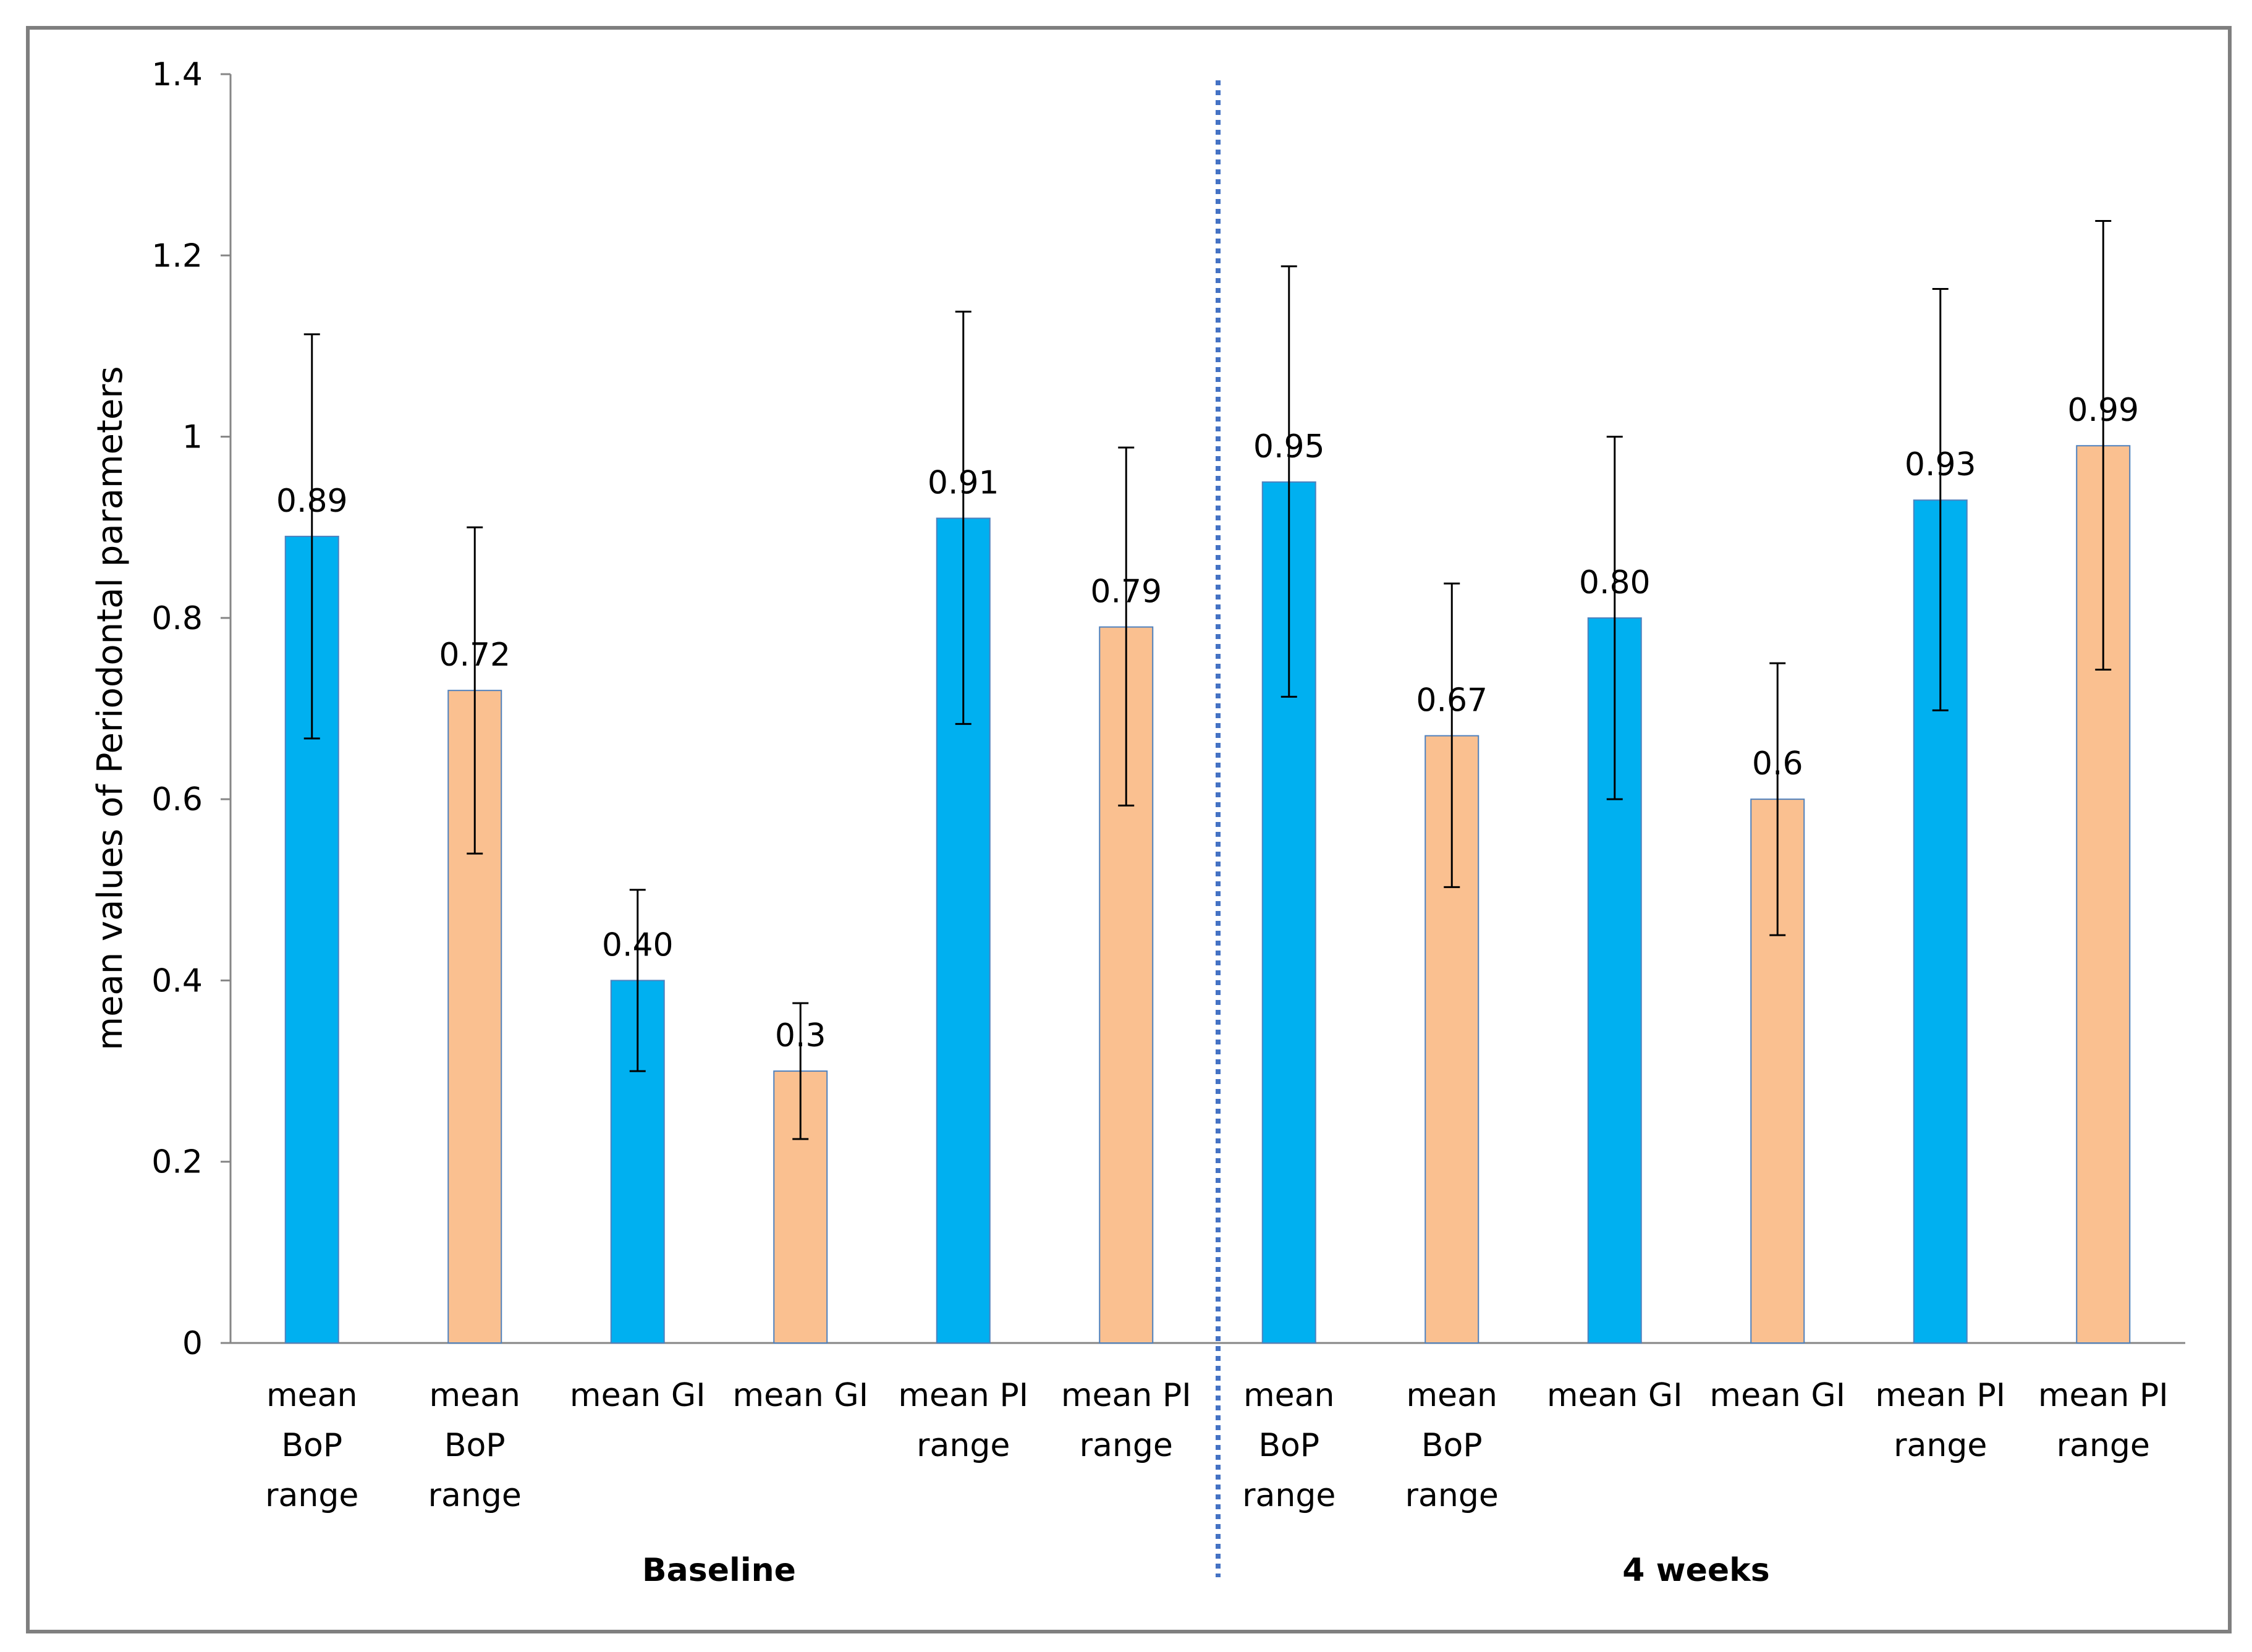 Image resolution: width=2252 pixels, height=1652 pixels. I want to click on data-label: 0.67, so click(1452, 700).